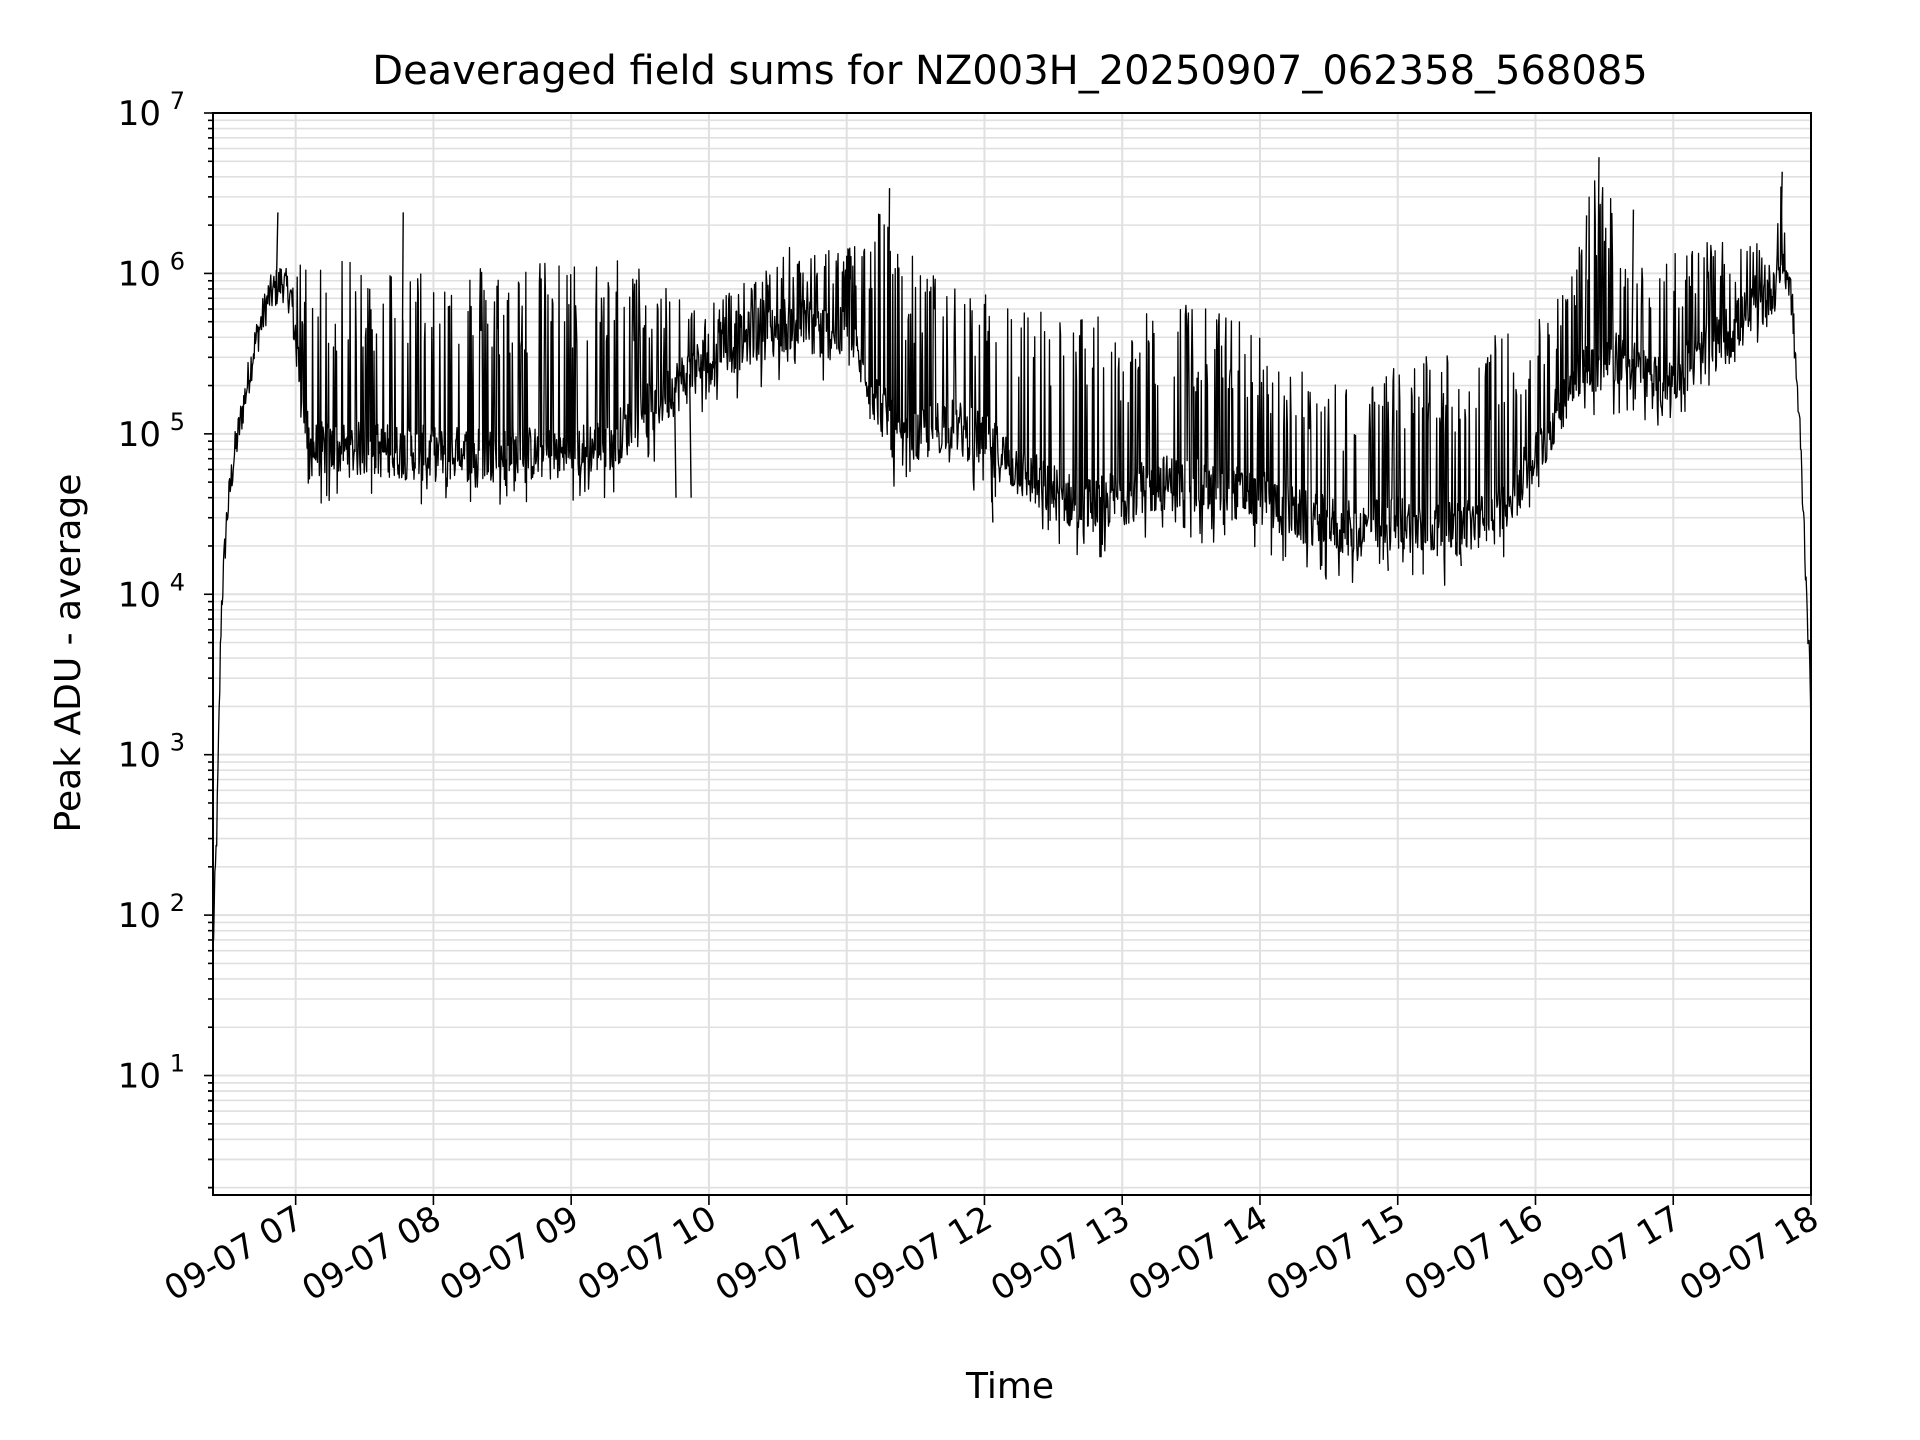  I want to click on y-tick-exponent: 4, so click(177, 582).